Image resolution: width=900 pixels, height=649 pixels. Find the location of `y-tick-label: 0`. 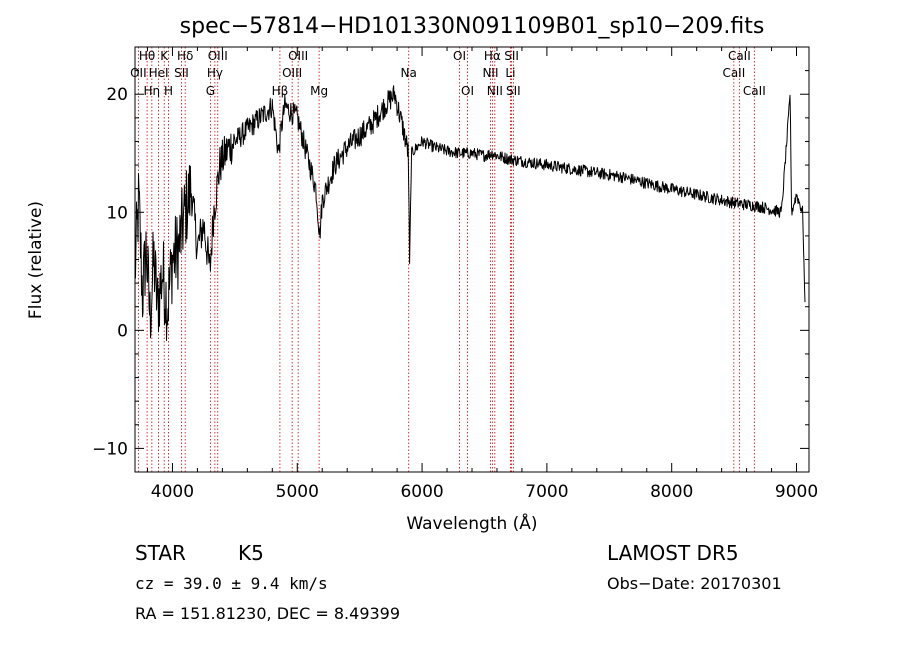

y-tick-label: 0 is located at coordinates (122, 331).